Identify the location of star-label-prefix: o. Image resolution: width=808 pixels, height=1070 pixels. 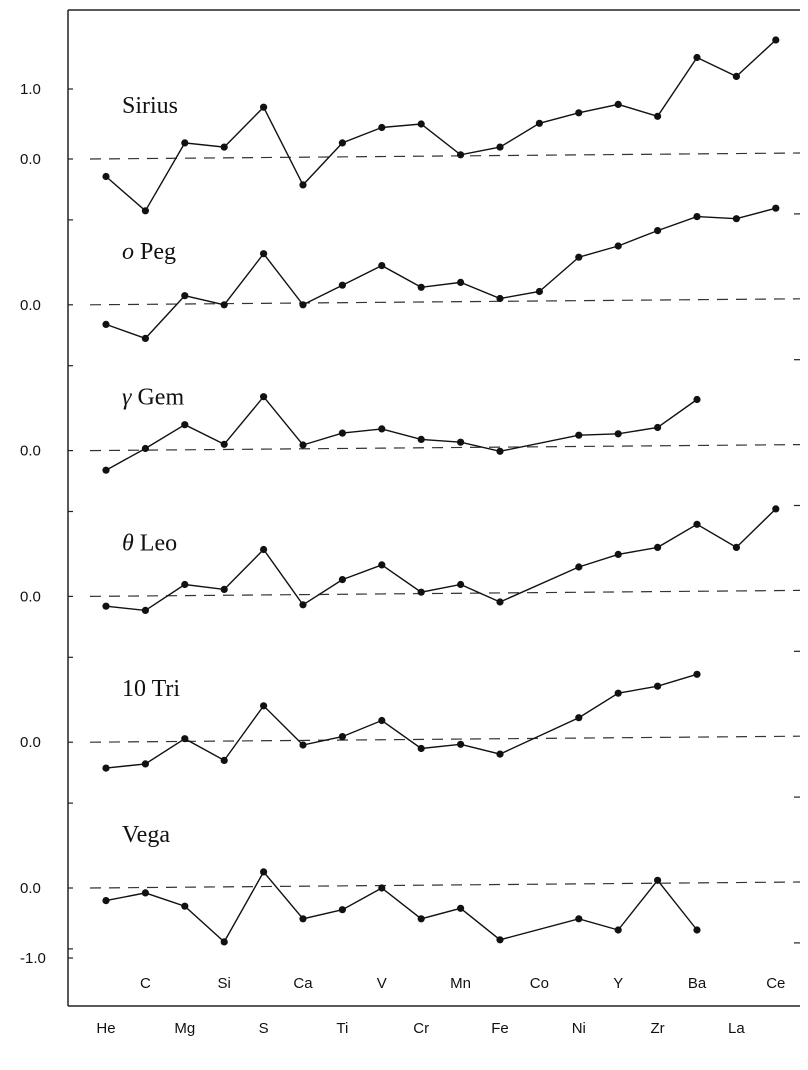
(131, 252).